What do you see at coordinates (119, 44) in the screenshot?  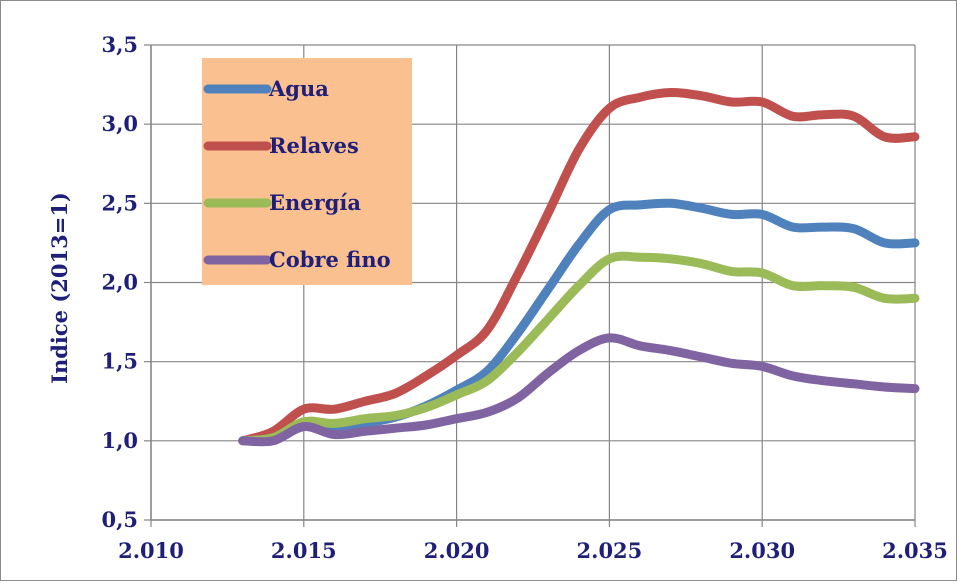 I see `y-tick-label: 3,5` at bounding box center [119, 44].